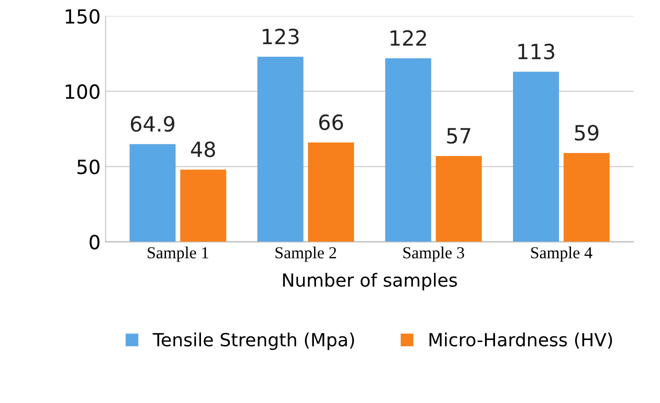 This screenshot has height=403, width=660. Describe the element at coordinates (331, 122) in the screenshot. I see `data-label: 66` at that location.